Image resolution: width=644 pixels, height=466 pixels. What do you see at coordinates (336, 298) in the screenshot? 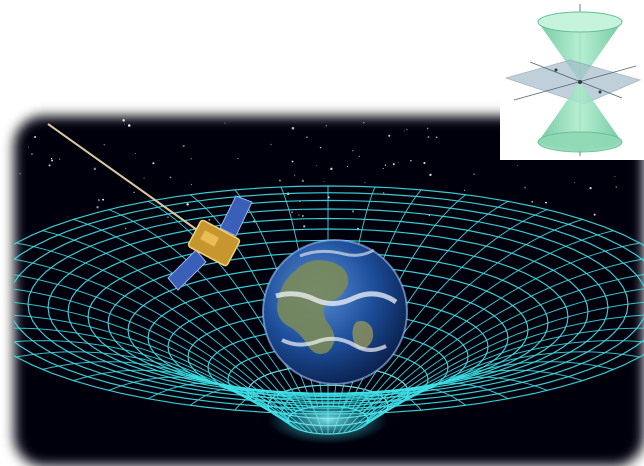
I see `earth-clouds` at bounding box center [336, 298].